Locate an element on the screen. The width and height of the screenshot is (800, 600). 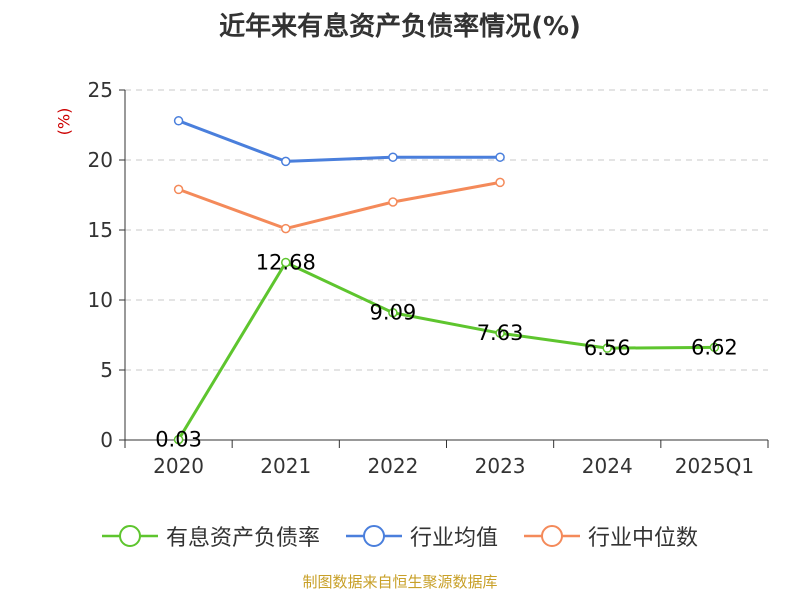
legend-label: 行业均值 is located at coordinates (453, 538).